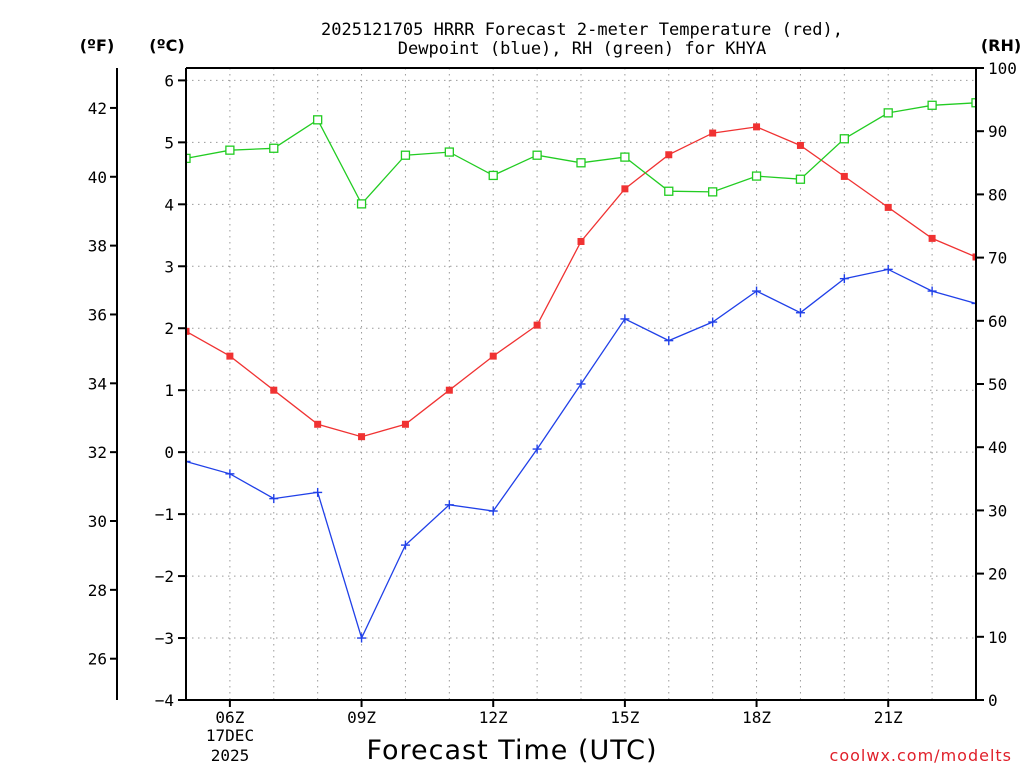  What do you see at coordinates (493, 717) in the screenshot?
I see `x-tick-label: 12Z` at bounding box center [493, 717].